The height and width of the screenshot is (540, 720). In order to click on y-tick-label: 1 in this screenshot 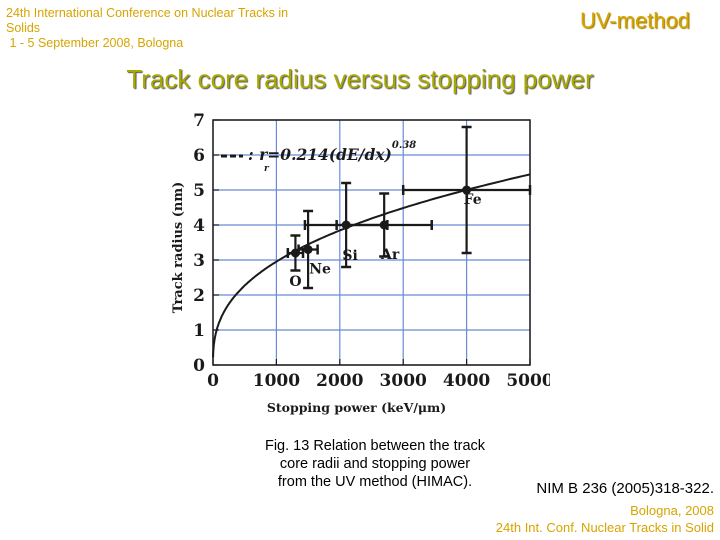, I will do `click(199, 331)`.